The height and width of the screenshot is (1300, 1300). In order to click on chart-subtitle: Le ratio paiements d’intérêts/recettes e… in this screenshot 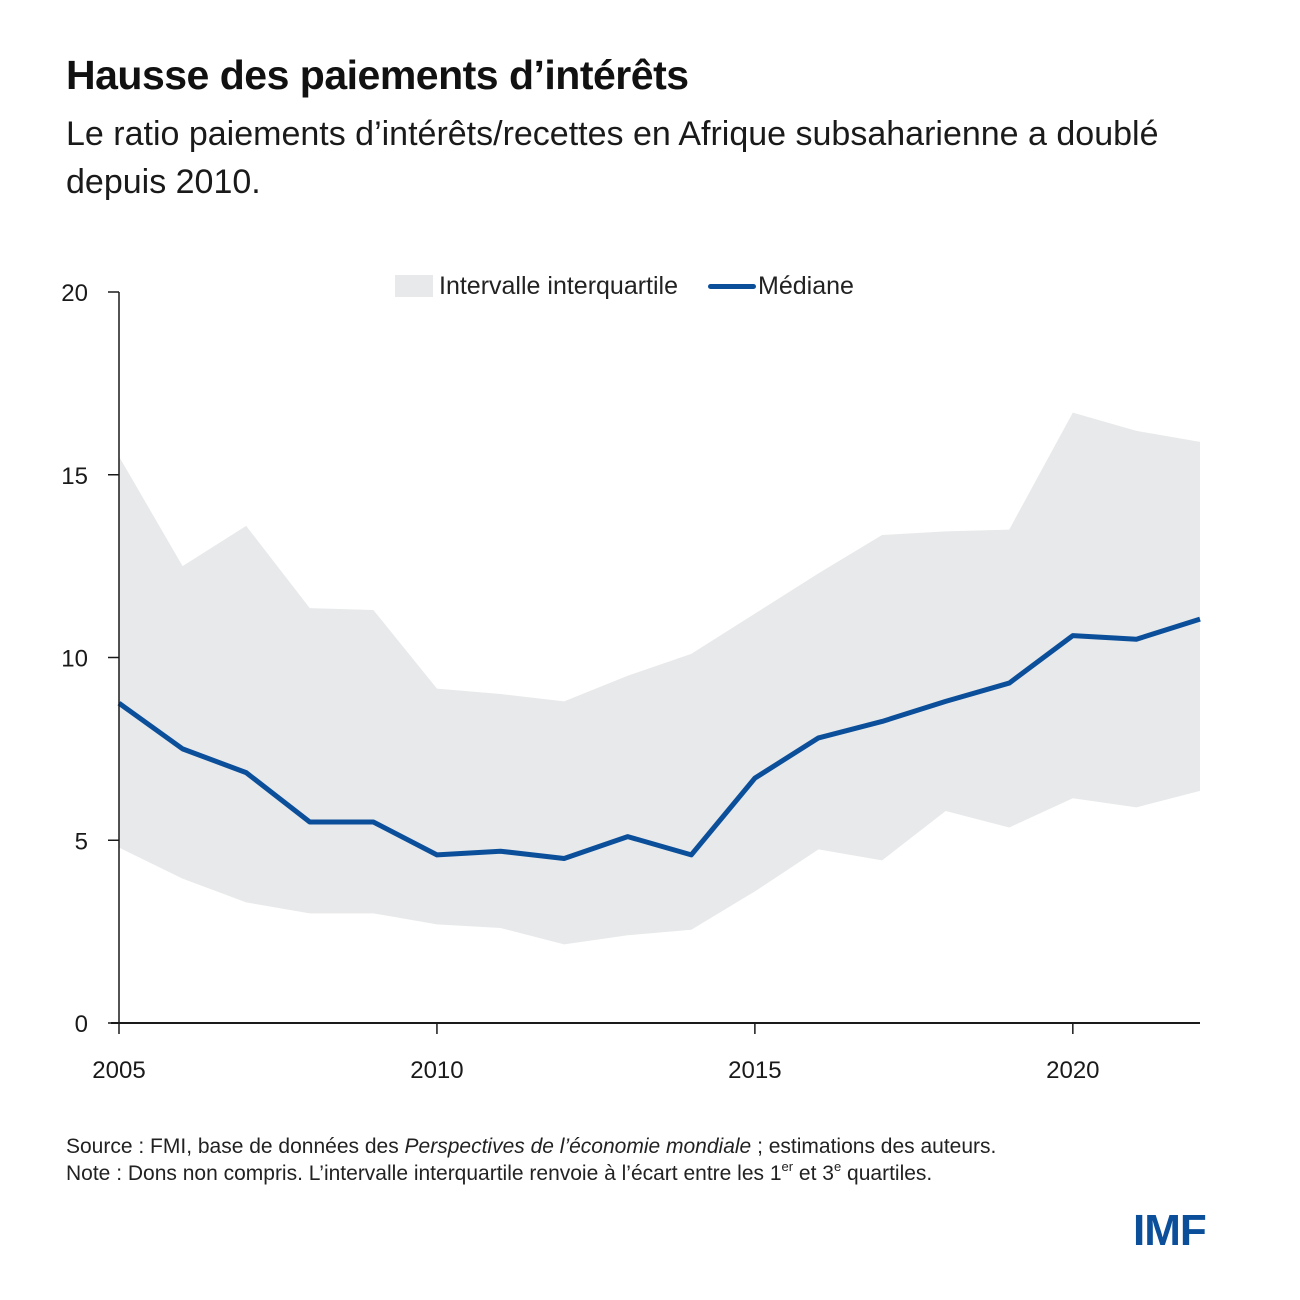, I will do `click(612, 158)`.